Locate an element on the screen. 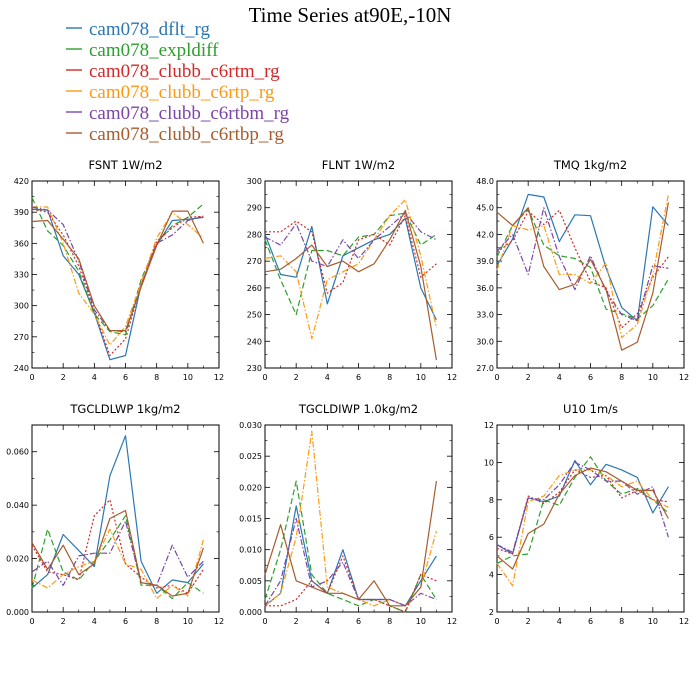 The width and height of the screenshot is (700, 700). y-tick-label: 300 is located at coordinates (254, 181).